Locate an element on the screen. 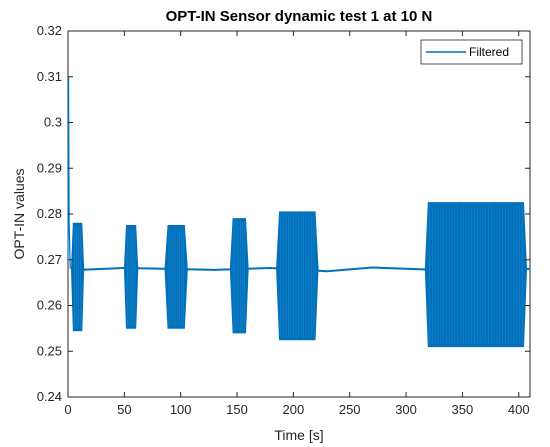 The image size is (550, 447). x-tick-label: 50 is located at coordinates (124, 409).